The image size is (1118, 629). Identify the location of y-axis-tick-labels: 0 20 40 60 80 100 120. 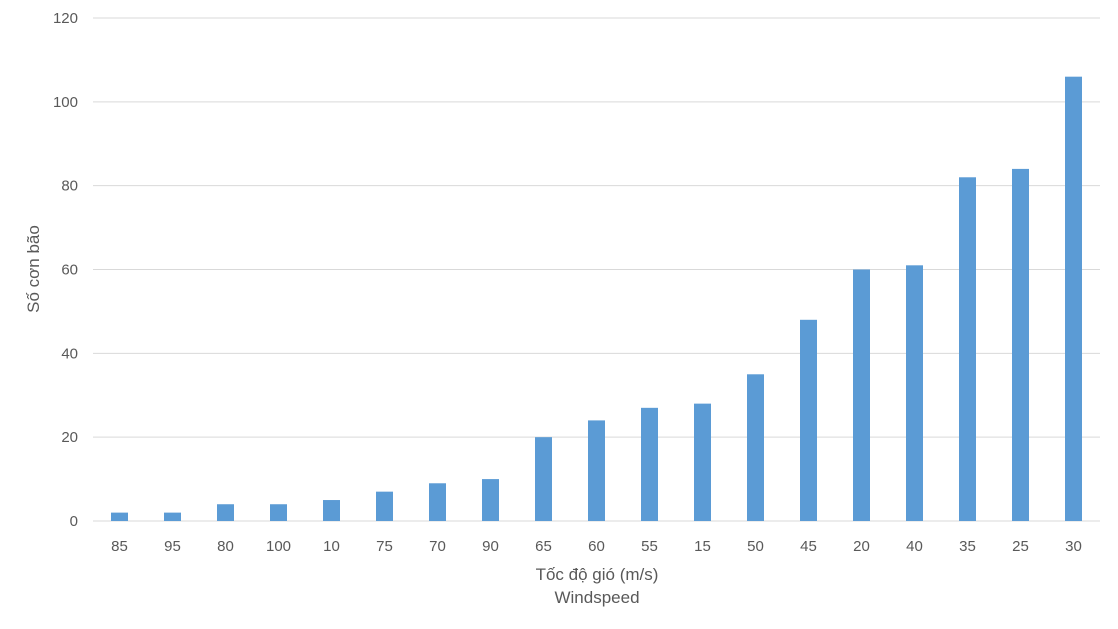
(65, 270).